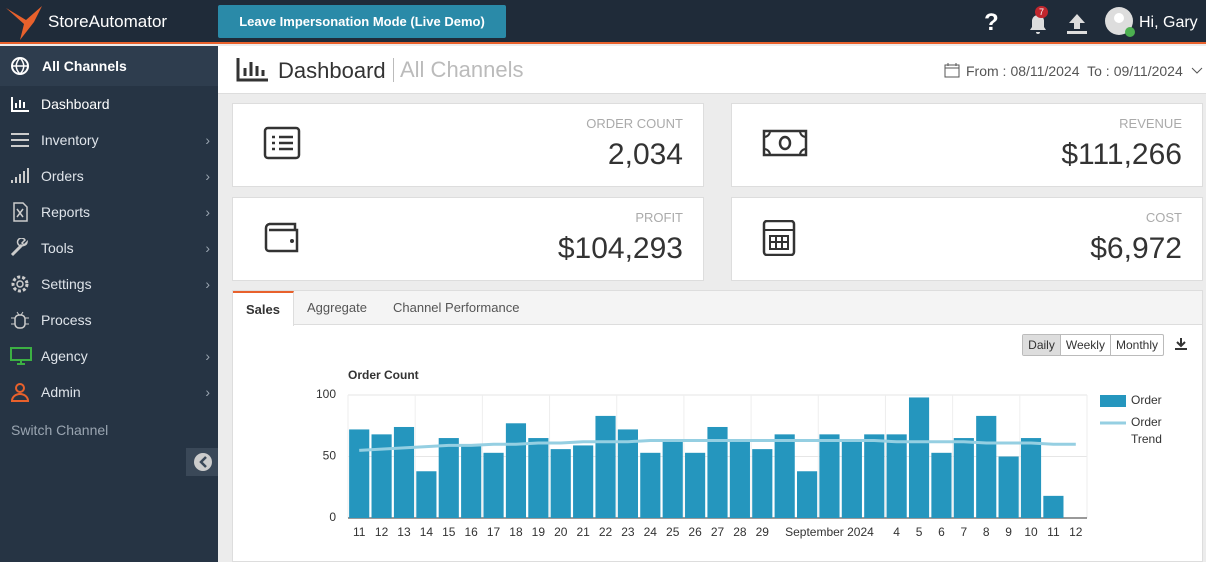  I want to click on x-tick-label: 22, so click(606, 532).